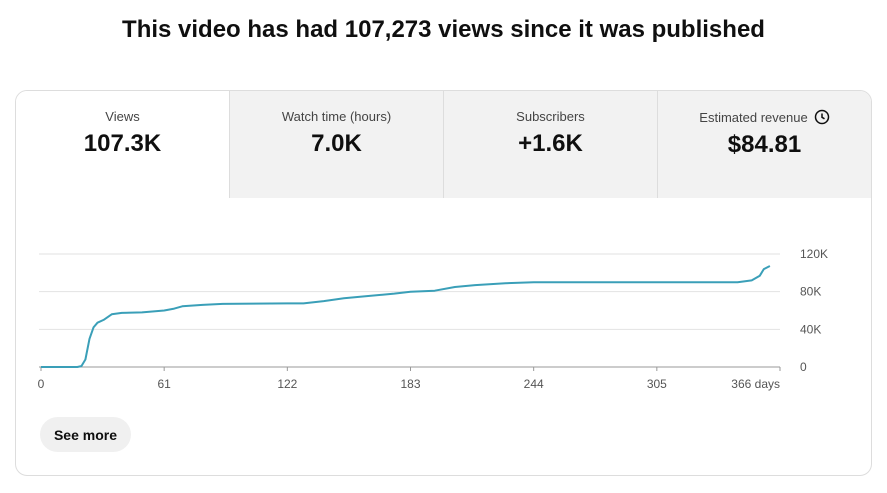  I want to click on tab-label: Subscribers, so click(550, 116).